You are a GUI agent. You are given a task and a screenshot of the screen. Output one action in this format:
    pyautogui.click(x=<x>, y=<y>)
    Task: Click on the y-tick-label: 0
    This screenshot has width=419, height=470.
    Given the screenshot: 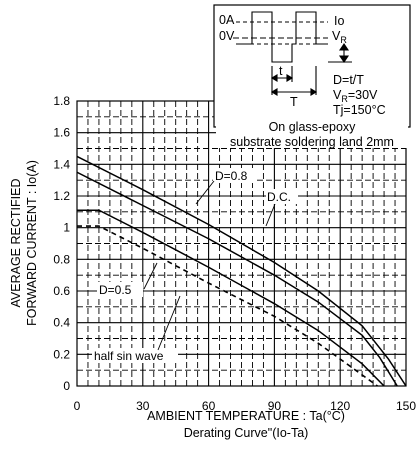 What is the action you would take?
    pyautogui.click(x=66, y=386)
    